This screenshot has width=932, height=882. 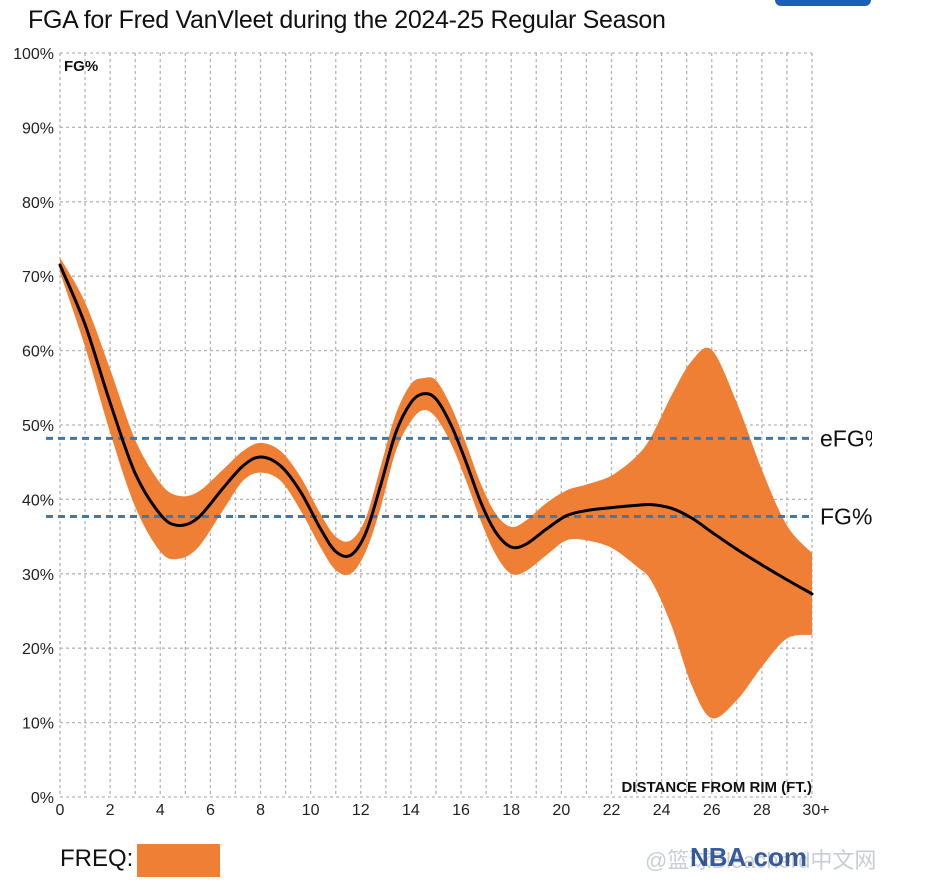 I want to click on y-tick-label: 30%, so click(x=38, y=575).